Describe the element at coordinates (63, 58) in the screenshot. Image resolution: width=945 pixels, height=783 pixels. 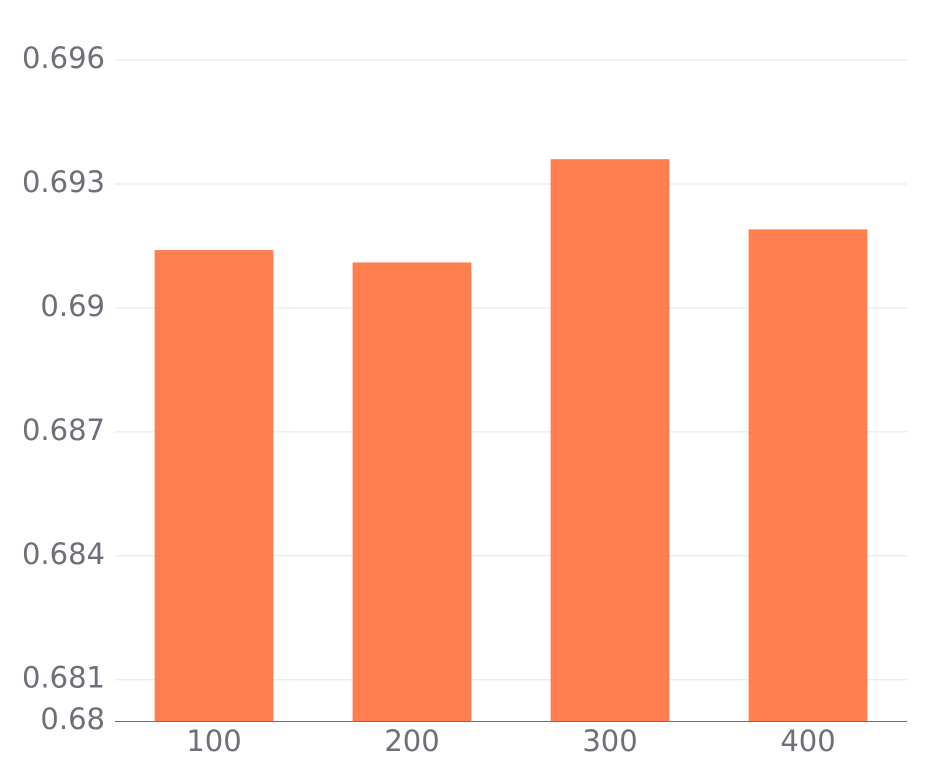
I see `y-tick-label: 0.696` at that location.